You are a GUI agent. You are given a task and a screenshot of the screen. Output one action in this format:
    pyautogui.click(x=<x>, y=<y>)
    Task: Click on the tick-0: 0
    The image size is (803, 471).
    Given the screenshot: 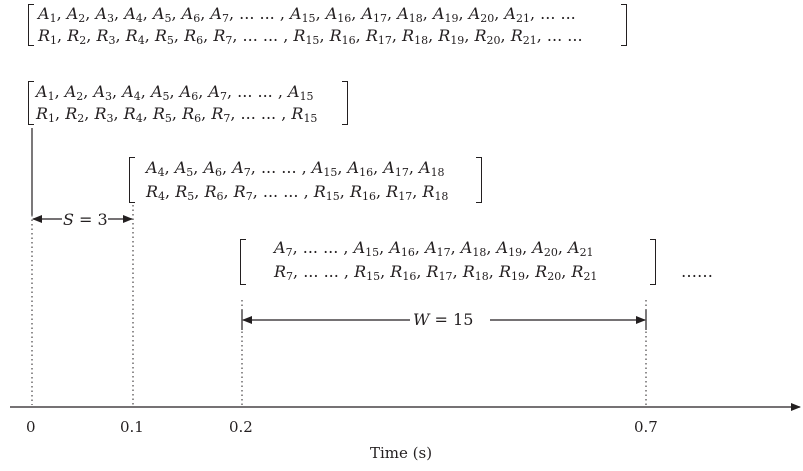 What is the action you would take?
    pyautogui.click(x=31, y=427)
    